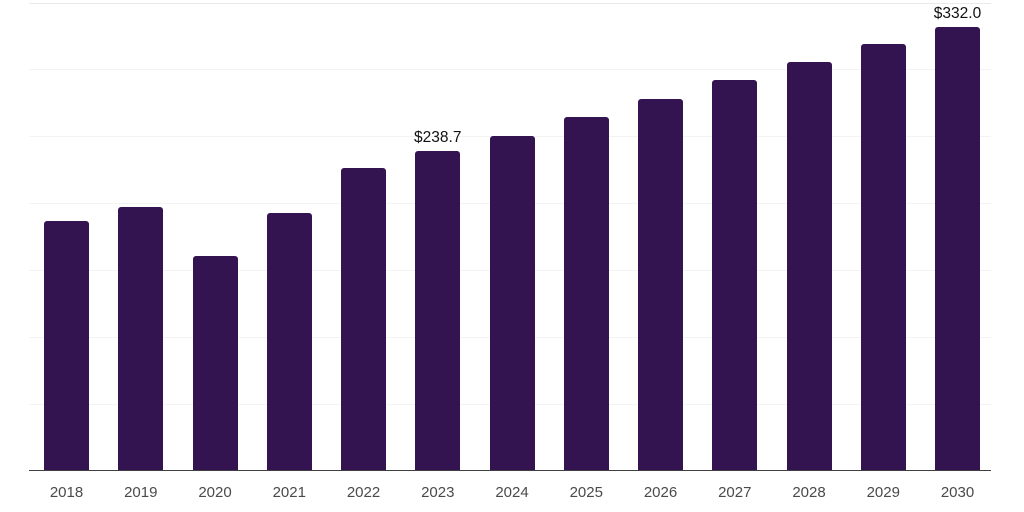 The height and width of the screenshot is (512, 1024). What do you see at coordinates (510, 470) in the screenshot?
I see `x-axis-line` at bounding box center [510, 470].